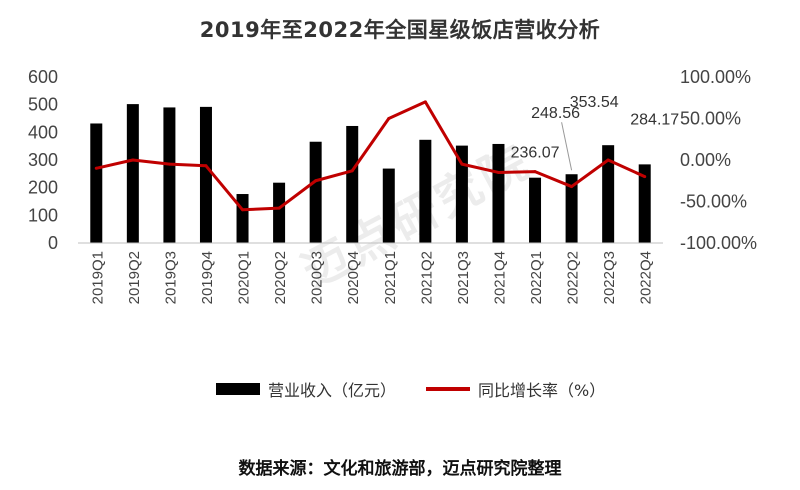 The width and height of the screenshot is (800, 490). I want to click on growth-point-2020Q1, so click(243, 210).